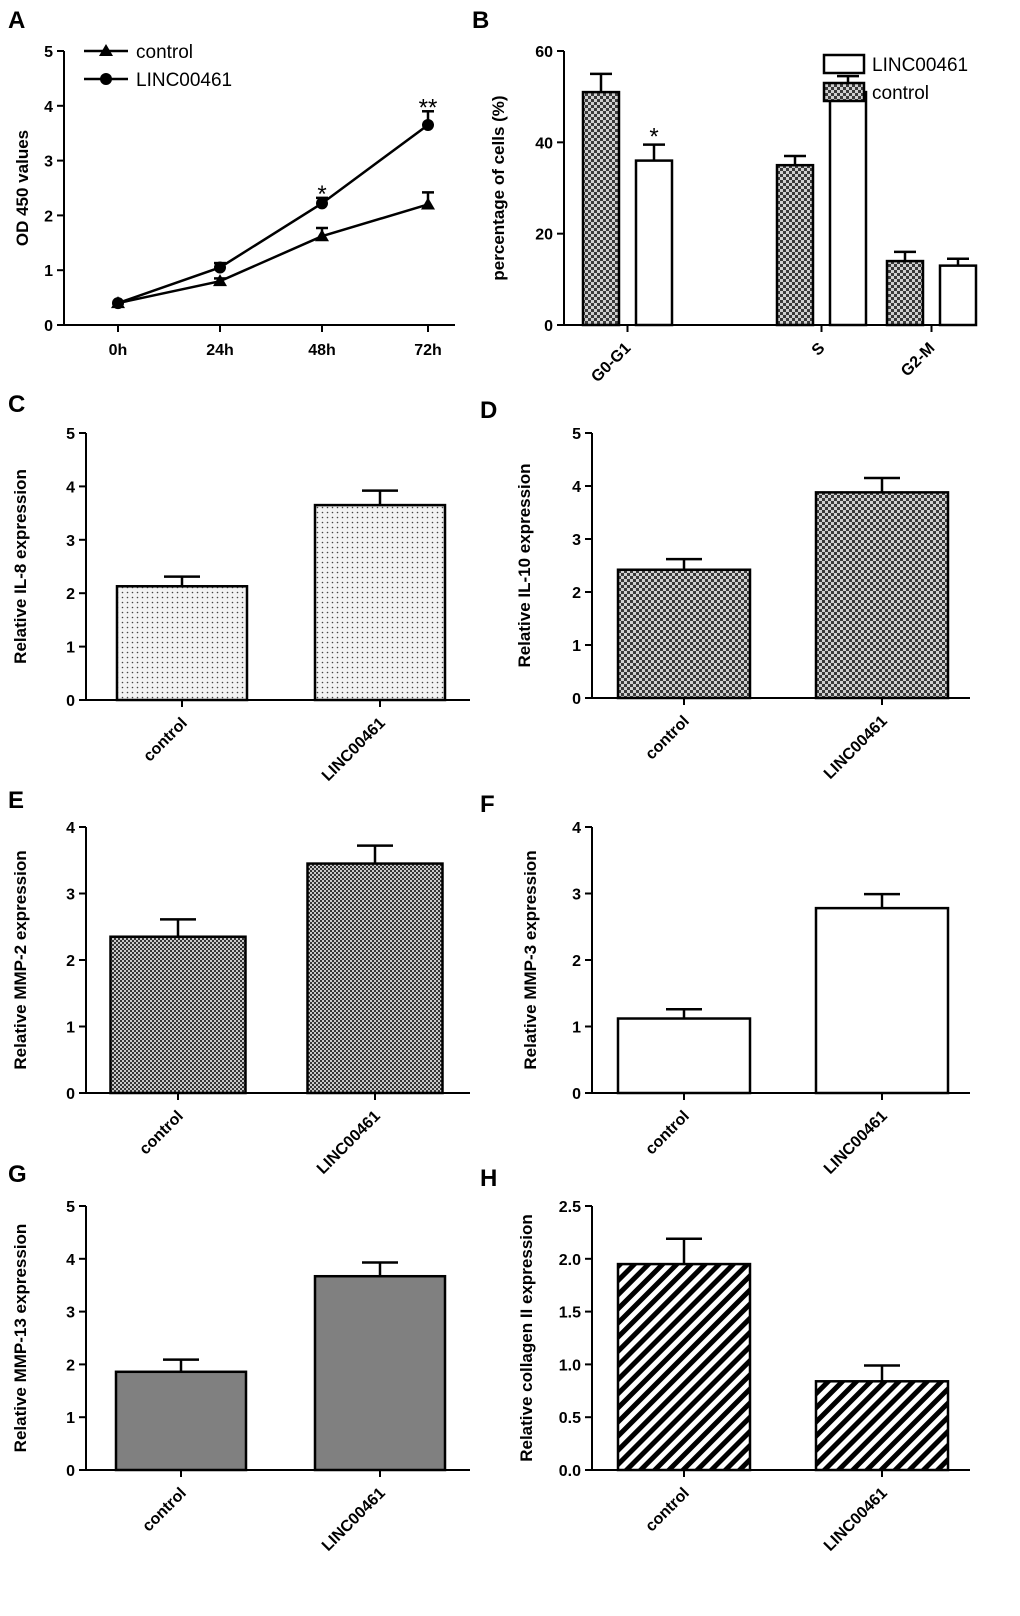 The width and height of the screenshot is (1020, 1616). Describe the element at coordinates (488, 1178) in the screenshot. I see `panel-label: H` at that location.